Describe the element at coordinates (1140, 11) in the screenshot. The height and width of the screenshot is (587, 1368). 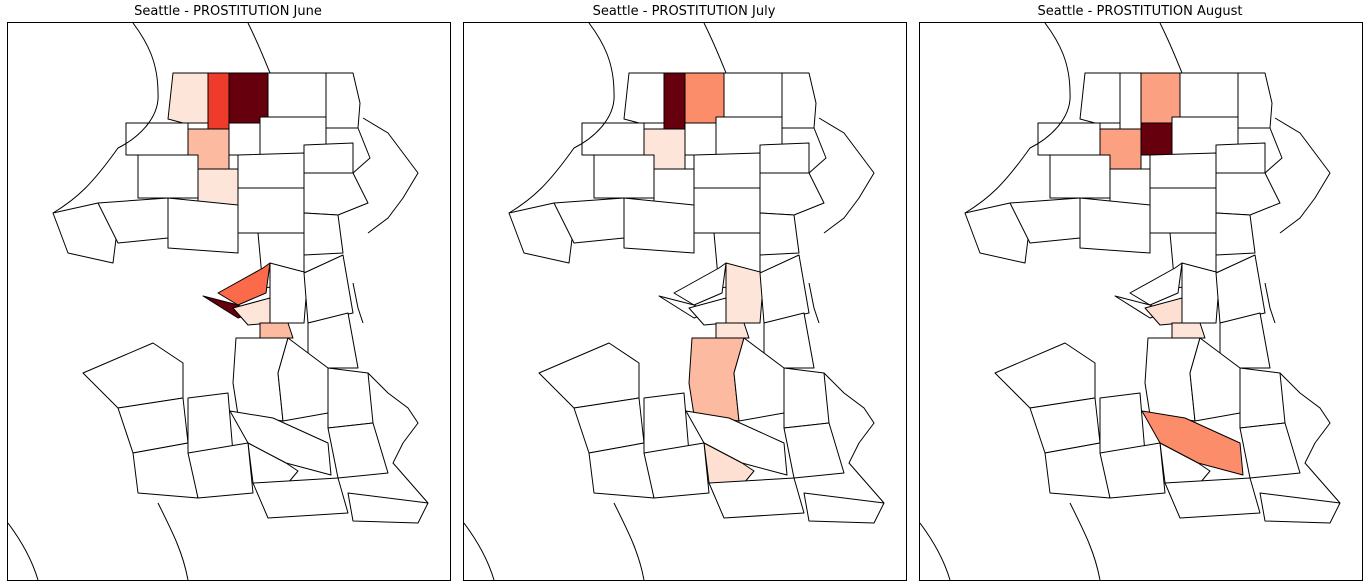
I see `panel-title: Seattle - PROSTITUTION August` at that location.